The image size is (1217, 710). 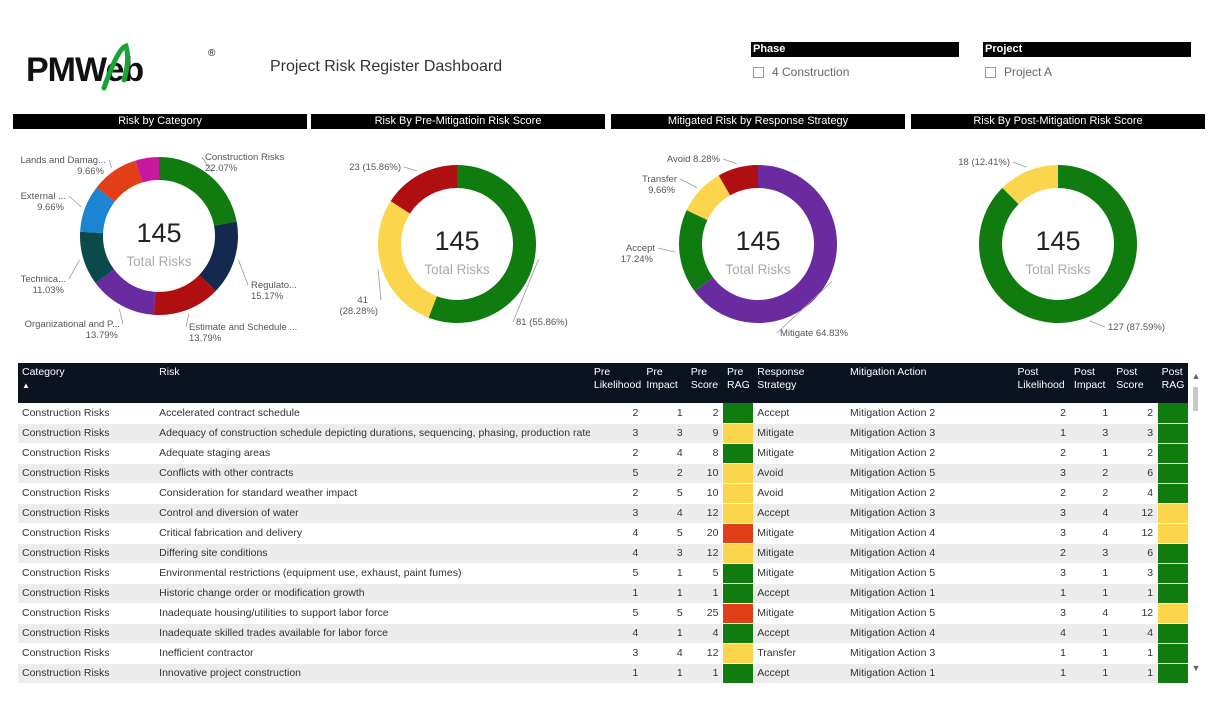 I want to click on scroll-thumb, so click(x=1195, y=399).